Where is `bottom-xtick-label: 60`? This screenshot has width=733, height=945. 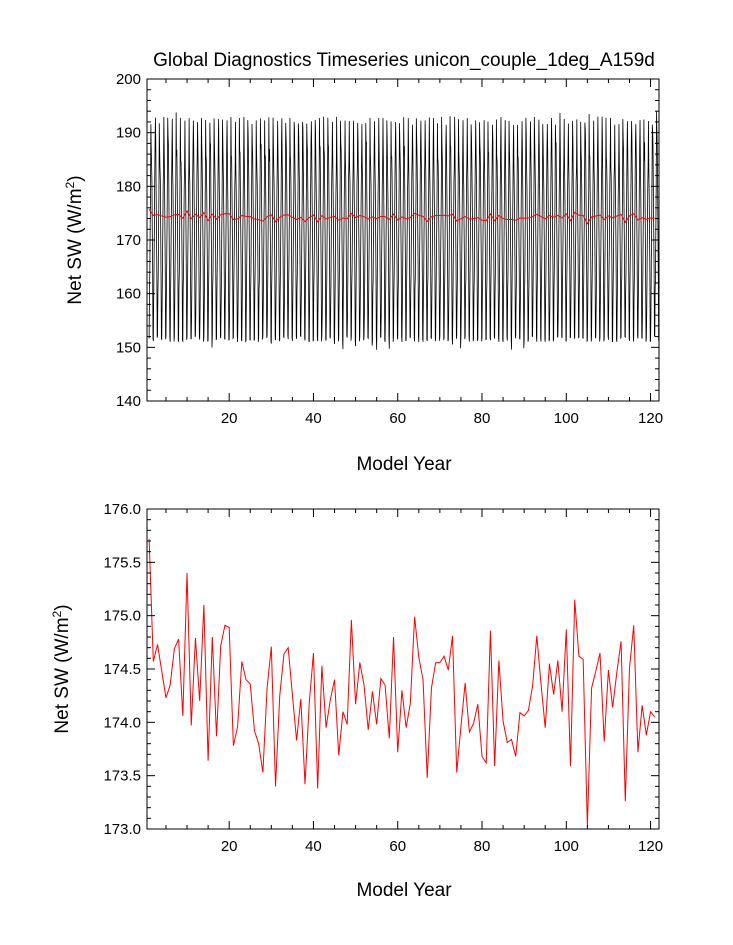
bottom-xtick-label: 60 is located at coordinates (397, 846).